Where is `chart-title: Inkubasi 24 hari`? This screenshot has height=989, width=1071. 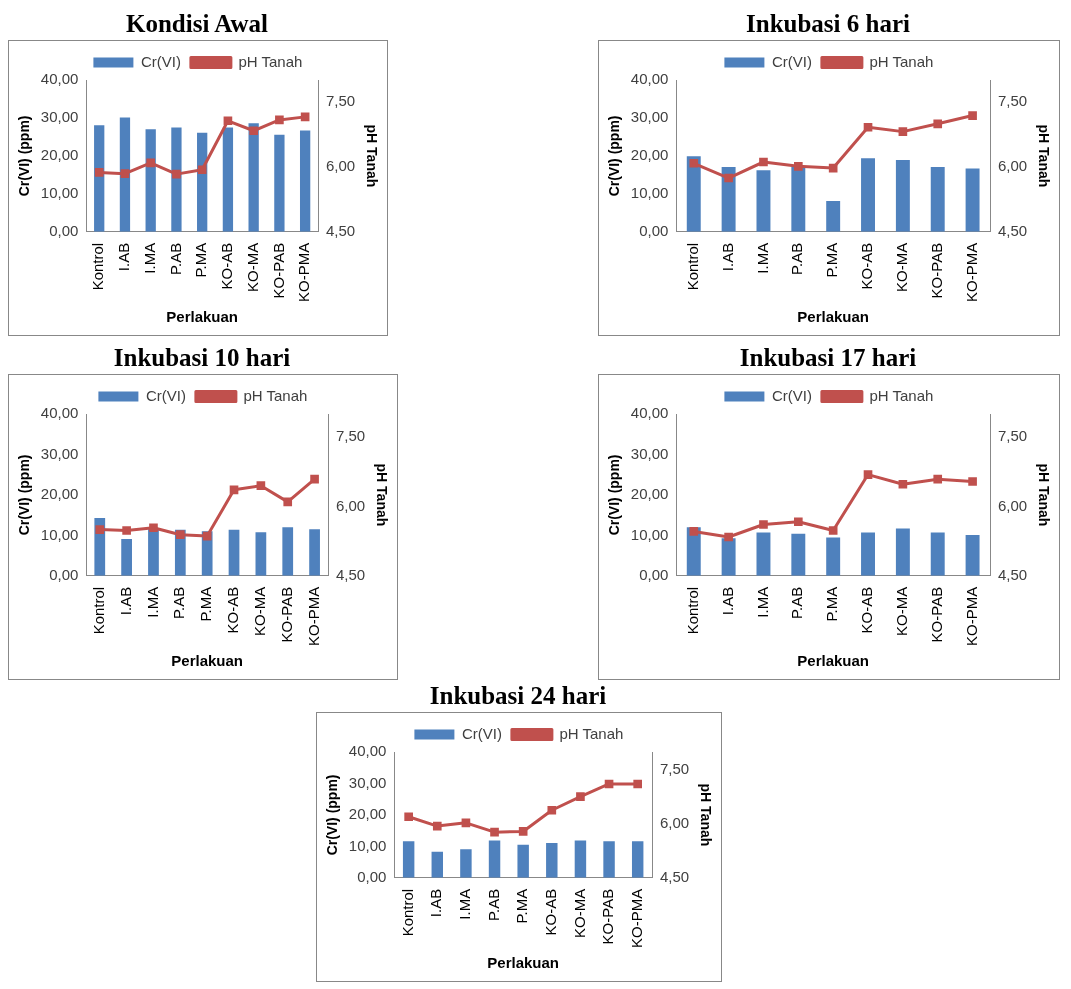
chart-title: Inkubasi 24 hari is located at coordinates (518, 696).